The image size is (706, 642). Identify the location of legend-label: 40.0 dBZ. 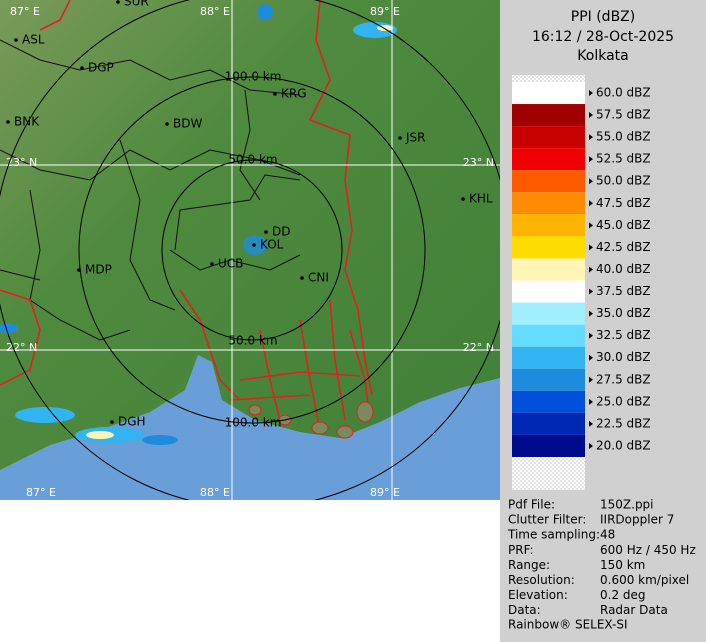
(623, 269).